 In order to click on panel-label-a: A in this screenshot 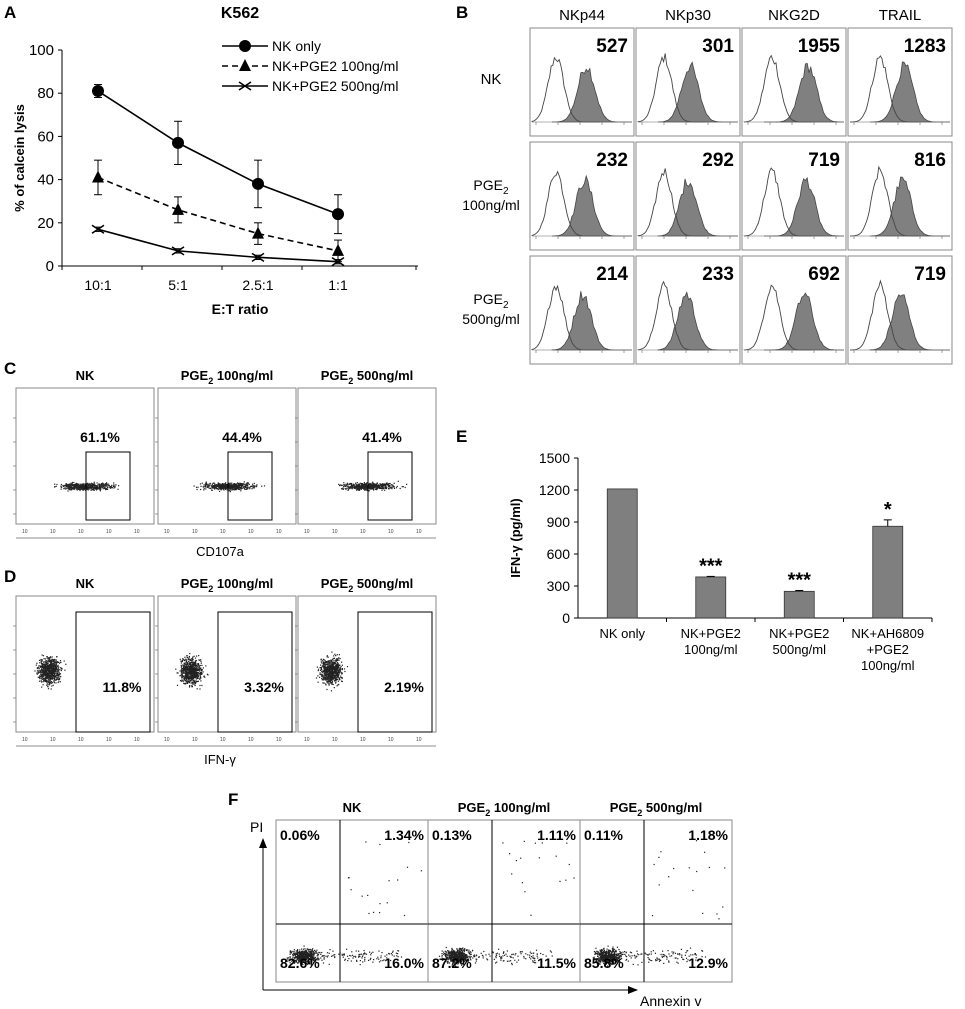, I will do `click(10, 12)`.